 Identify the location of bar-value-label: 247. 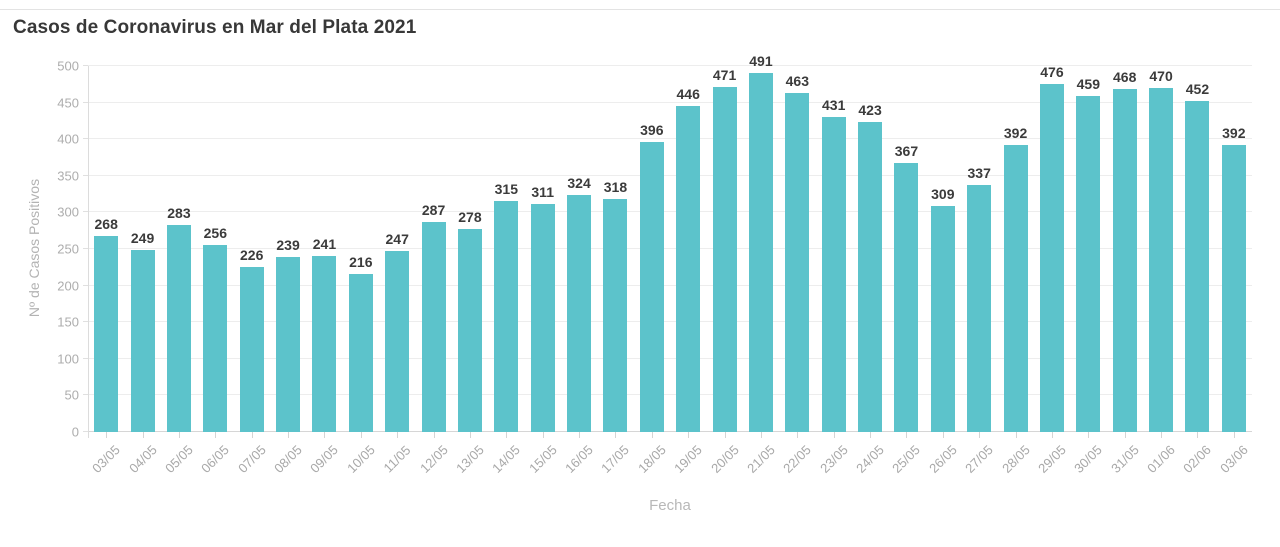
(397, 239).